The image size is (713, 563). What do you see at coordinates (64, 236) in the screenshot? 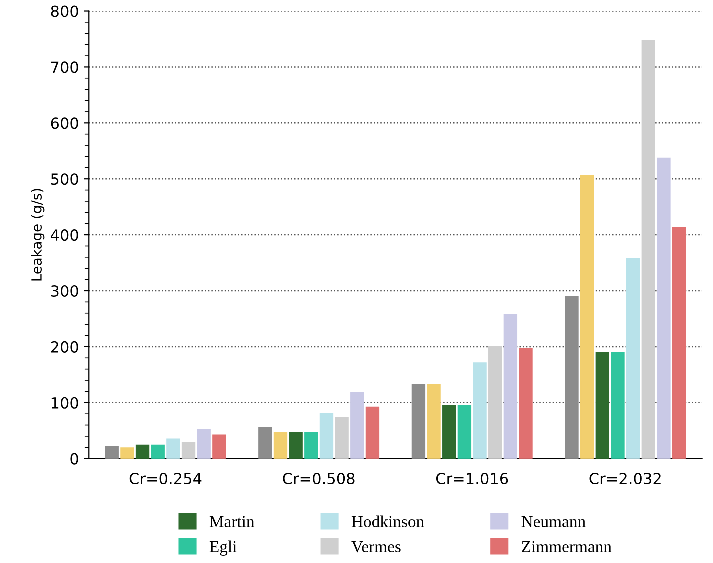
I see `y-tick-label: 400` at bounding box center [64, 236].